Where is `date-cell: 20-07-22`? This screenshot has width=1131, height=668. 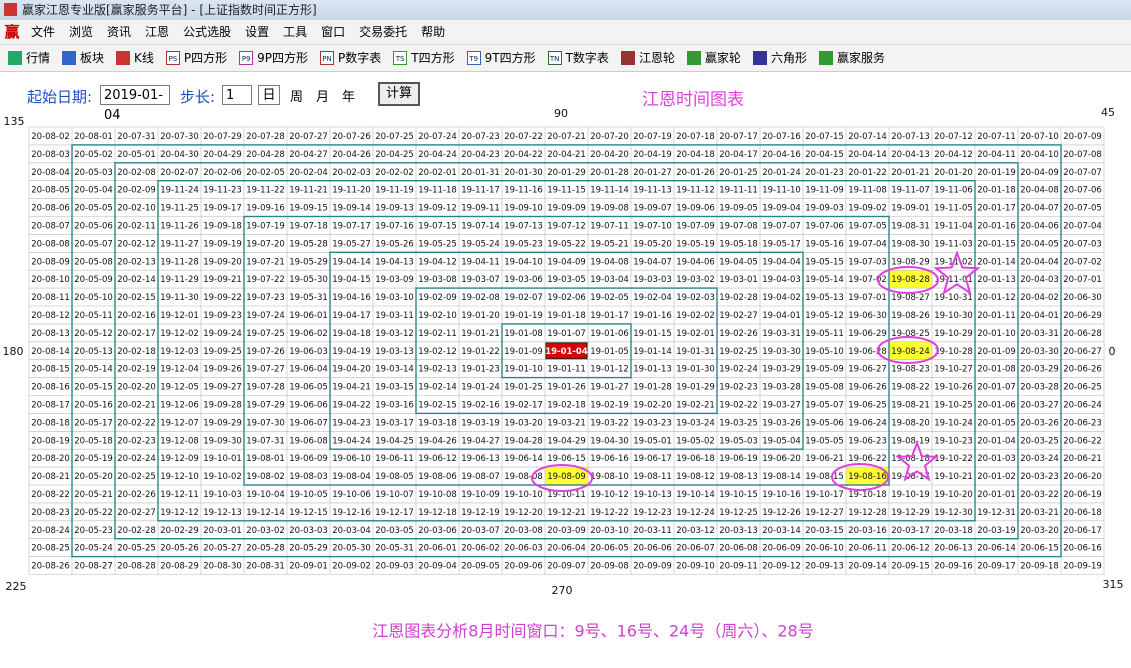 date-cell: 20-07-22 is located at coordinates (523, 137).